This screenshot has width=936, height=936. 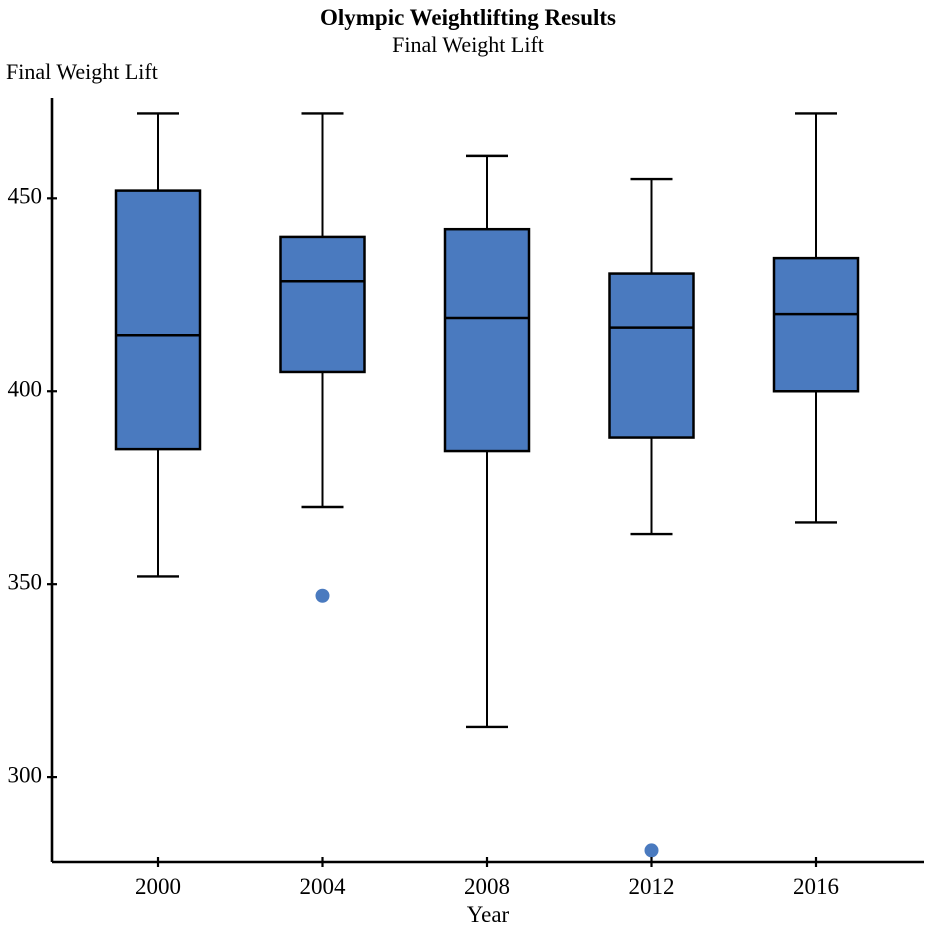 I want to click on iqr-box-2004, so click(x=322, y=304).